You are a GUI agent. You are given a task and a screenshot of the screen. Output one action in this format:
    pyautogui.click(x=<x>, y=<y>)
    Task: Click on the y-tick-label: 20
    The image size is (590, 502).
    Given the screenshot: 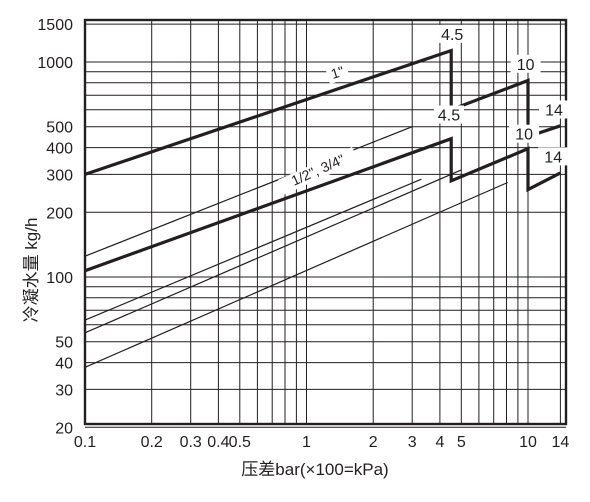 What is the action you would take?
    pyautogui.click(x=64, y=428)
    